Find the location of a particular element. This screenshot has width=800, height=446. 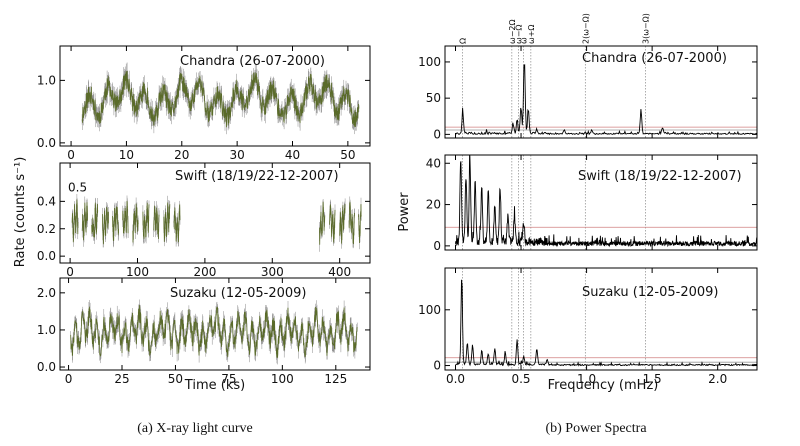

suzaku-power-spectrum-panel: 0.0 0.5 1.0 1.5 2.0 0 100 Suzaku (12-05-2009) is located at coordinates (588, 326).